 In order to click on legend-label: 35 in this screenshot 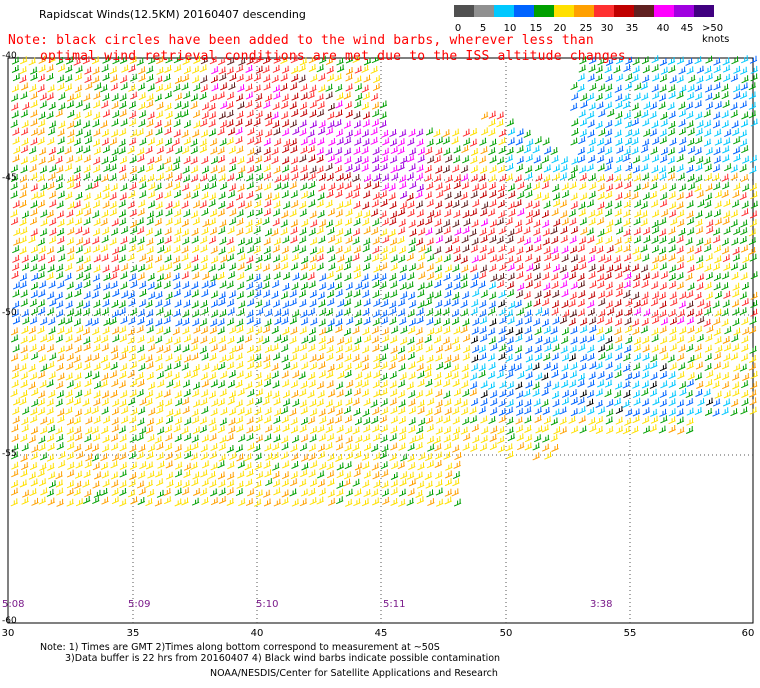, I will do `click(632, 28)`.